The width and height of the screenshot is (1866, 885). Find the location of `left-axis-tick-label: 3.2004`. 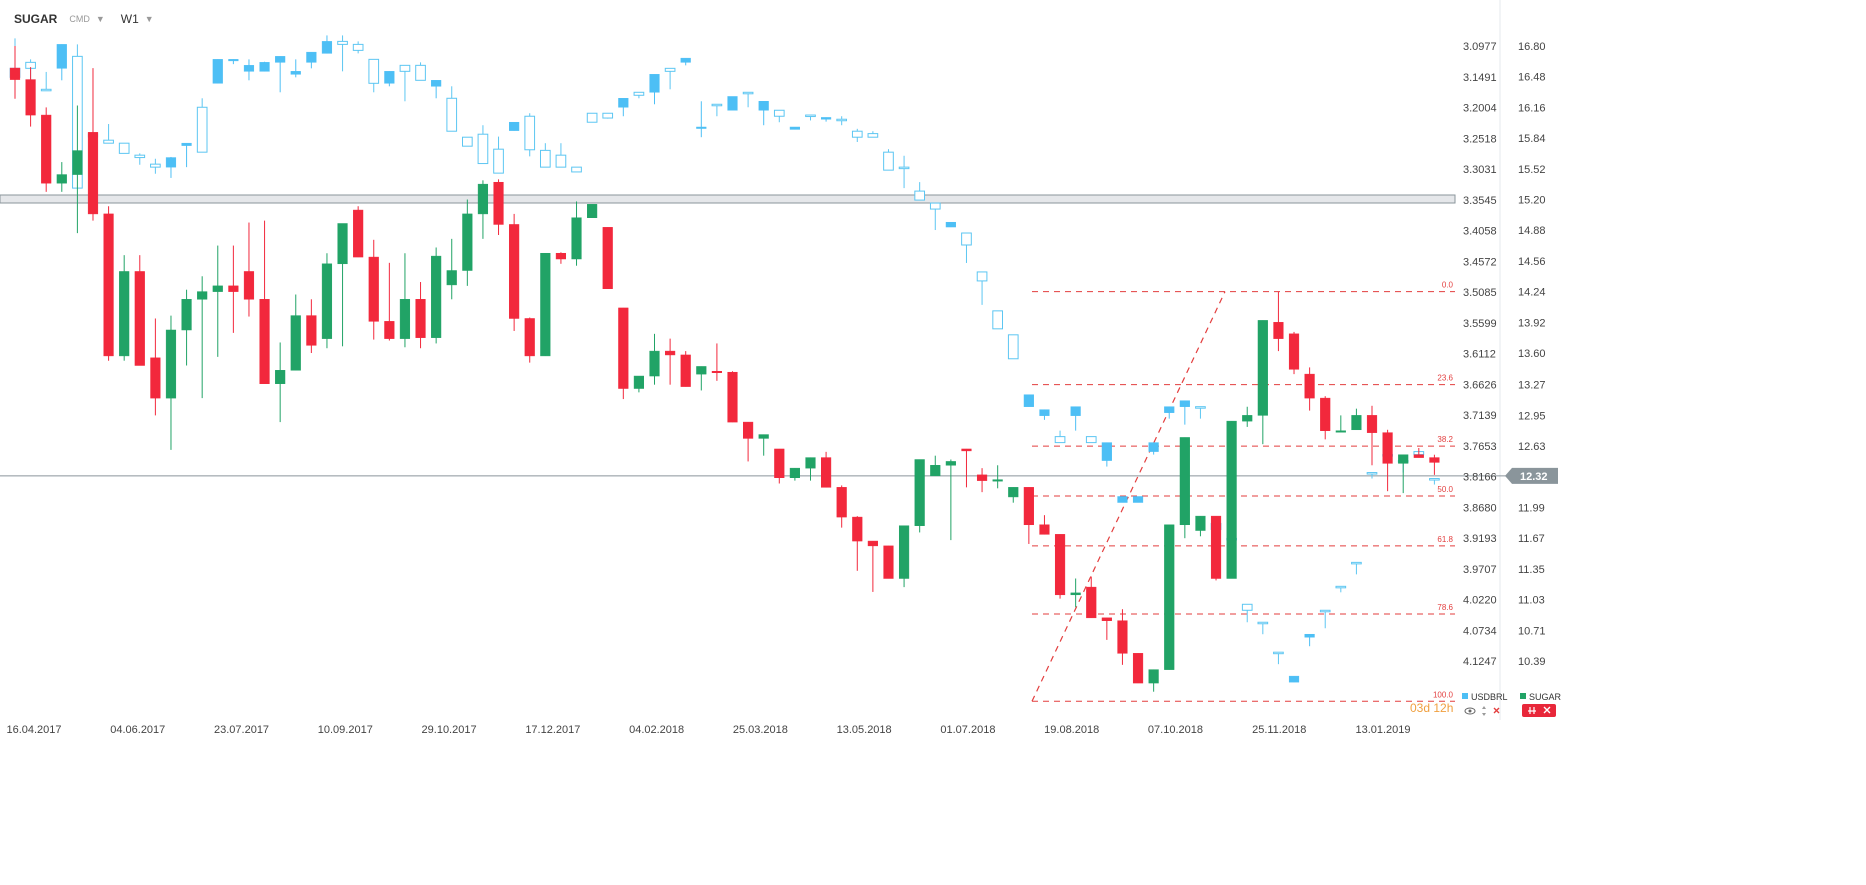

left-axis-tick-label: 3.2004 is located at coordinates (1480, 109).